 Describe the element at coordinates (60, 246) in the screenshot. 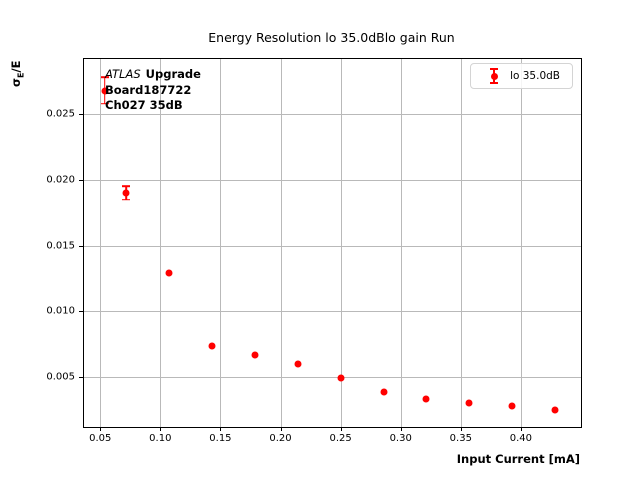

I see `y-tick-label: 0.015` at that location.